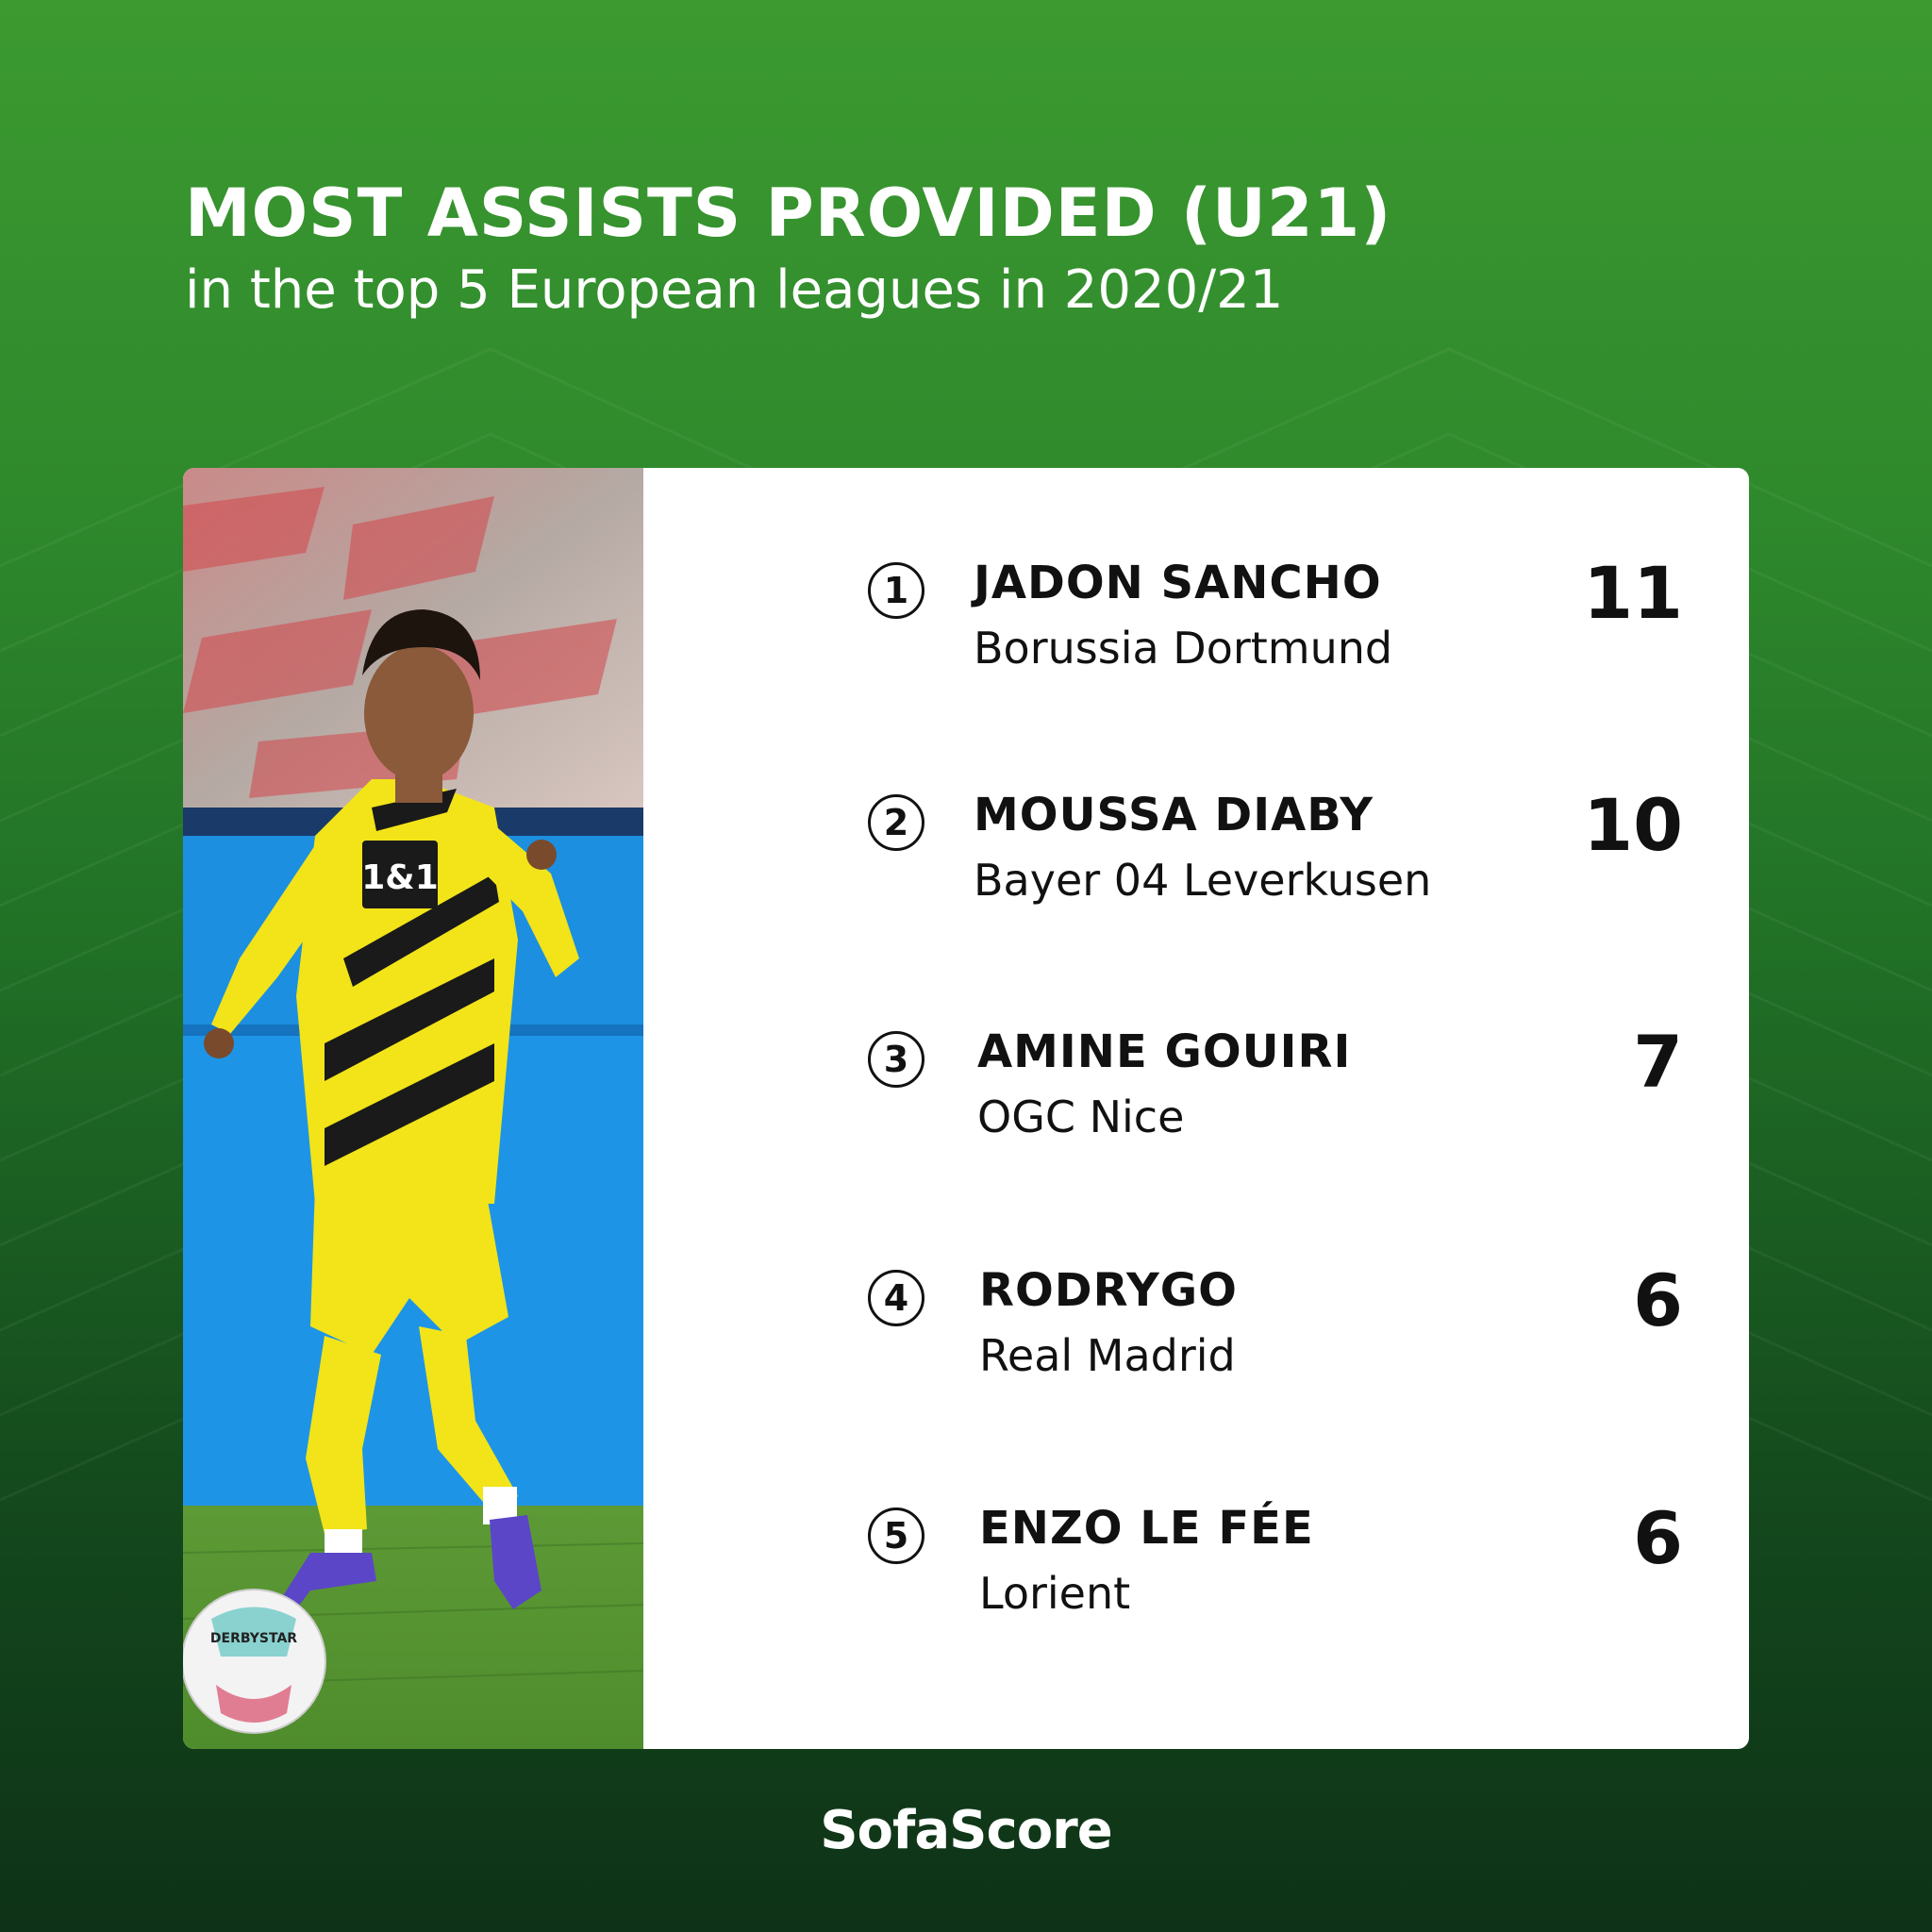  Describe the element at coordinates (1108, 1290) in the screenshot. I see `player-name: RODRYGO` at that location.